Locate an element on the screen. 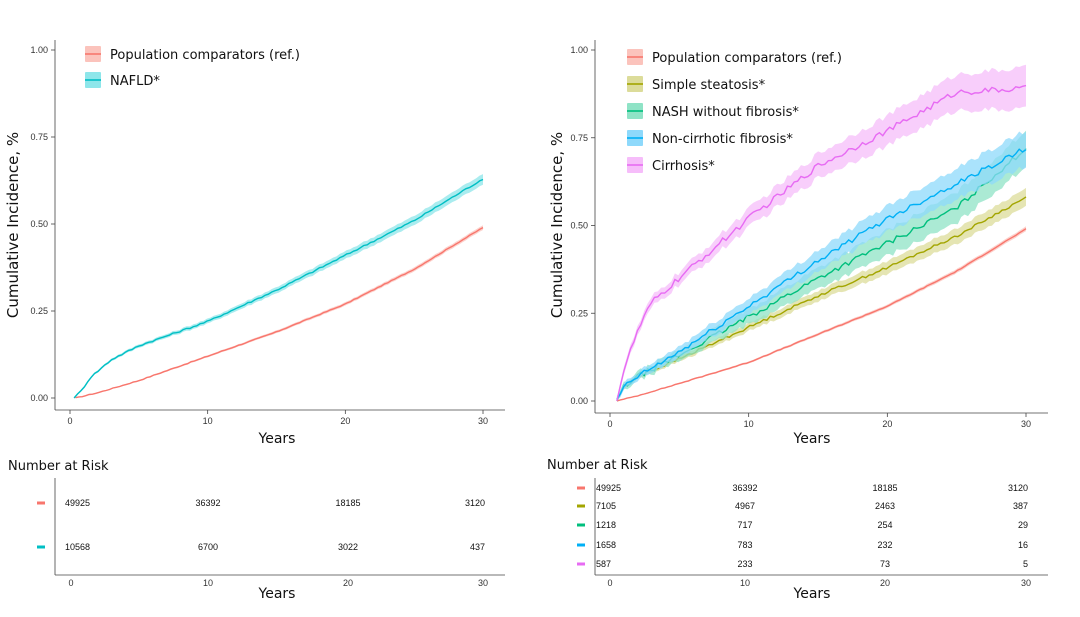 This screenshot has width=1080, height=617. risk-value: 387 is located at coordinates (1020, 506).